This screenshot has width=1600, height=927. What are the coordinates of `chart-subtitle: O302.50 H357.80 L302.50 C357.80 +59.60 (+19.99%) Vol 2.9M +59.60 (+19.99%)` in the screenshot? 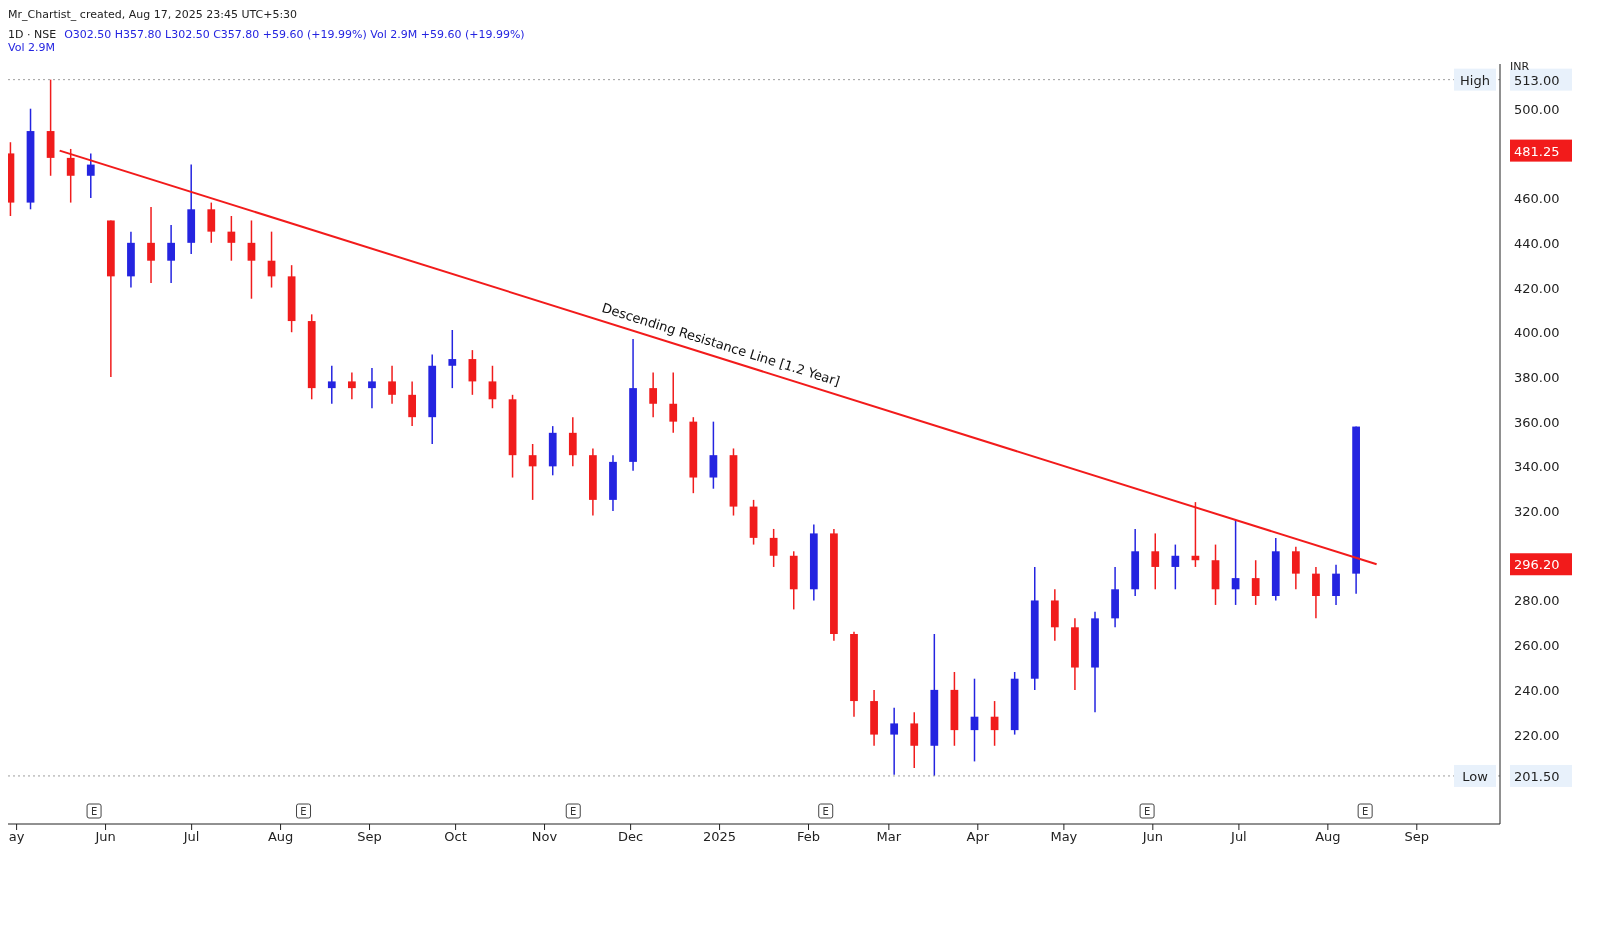 It's located at (294, 34).